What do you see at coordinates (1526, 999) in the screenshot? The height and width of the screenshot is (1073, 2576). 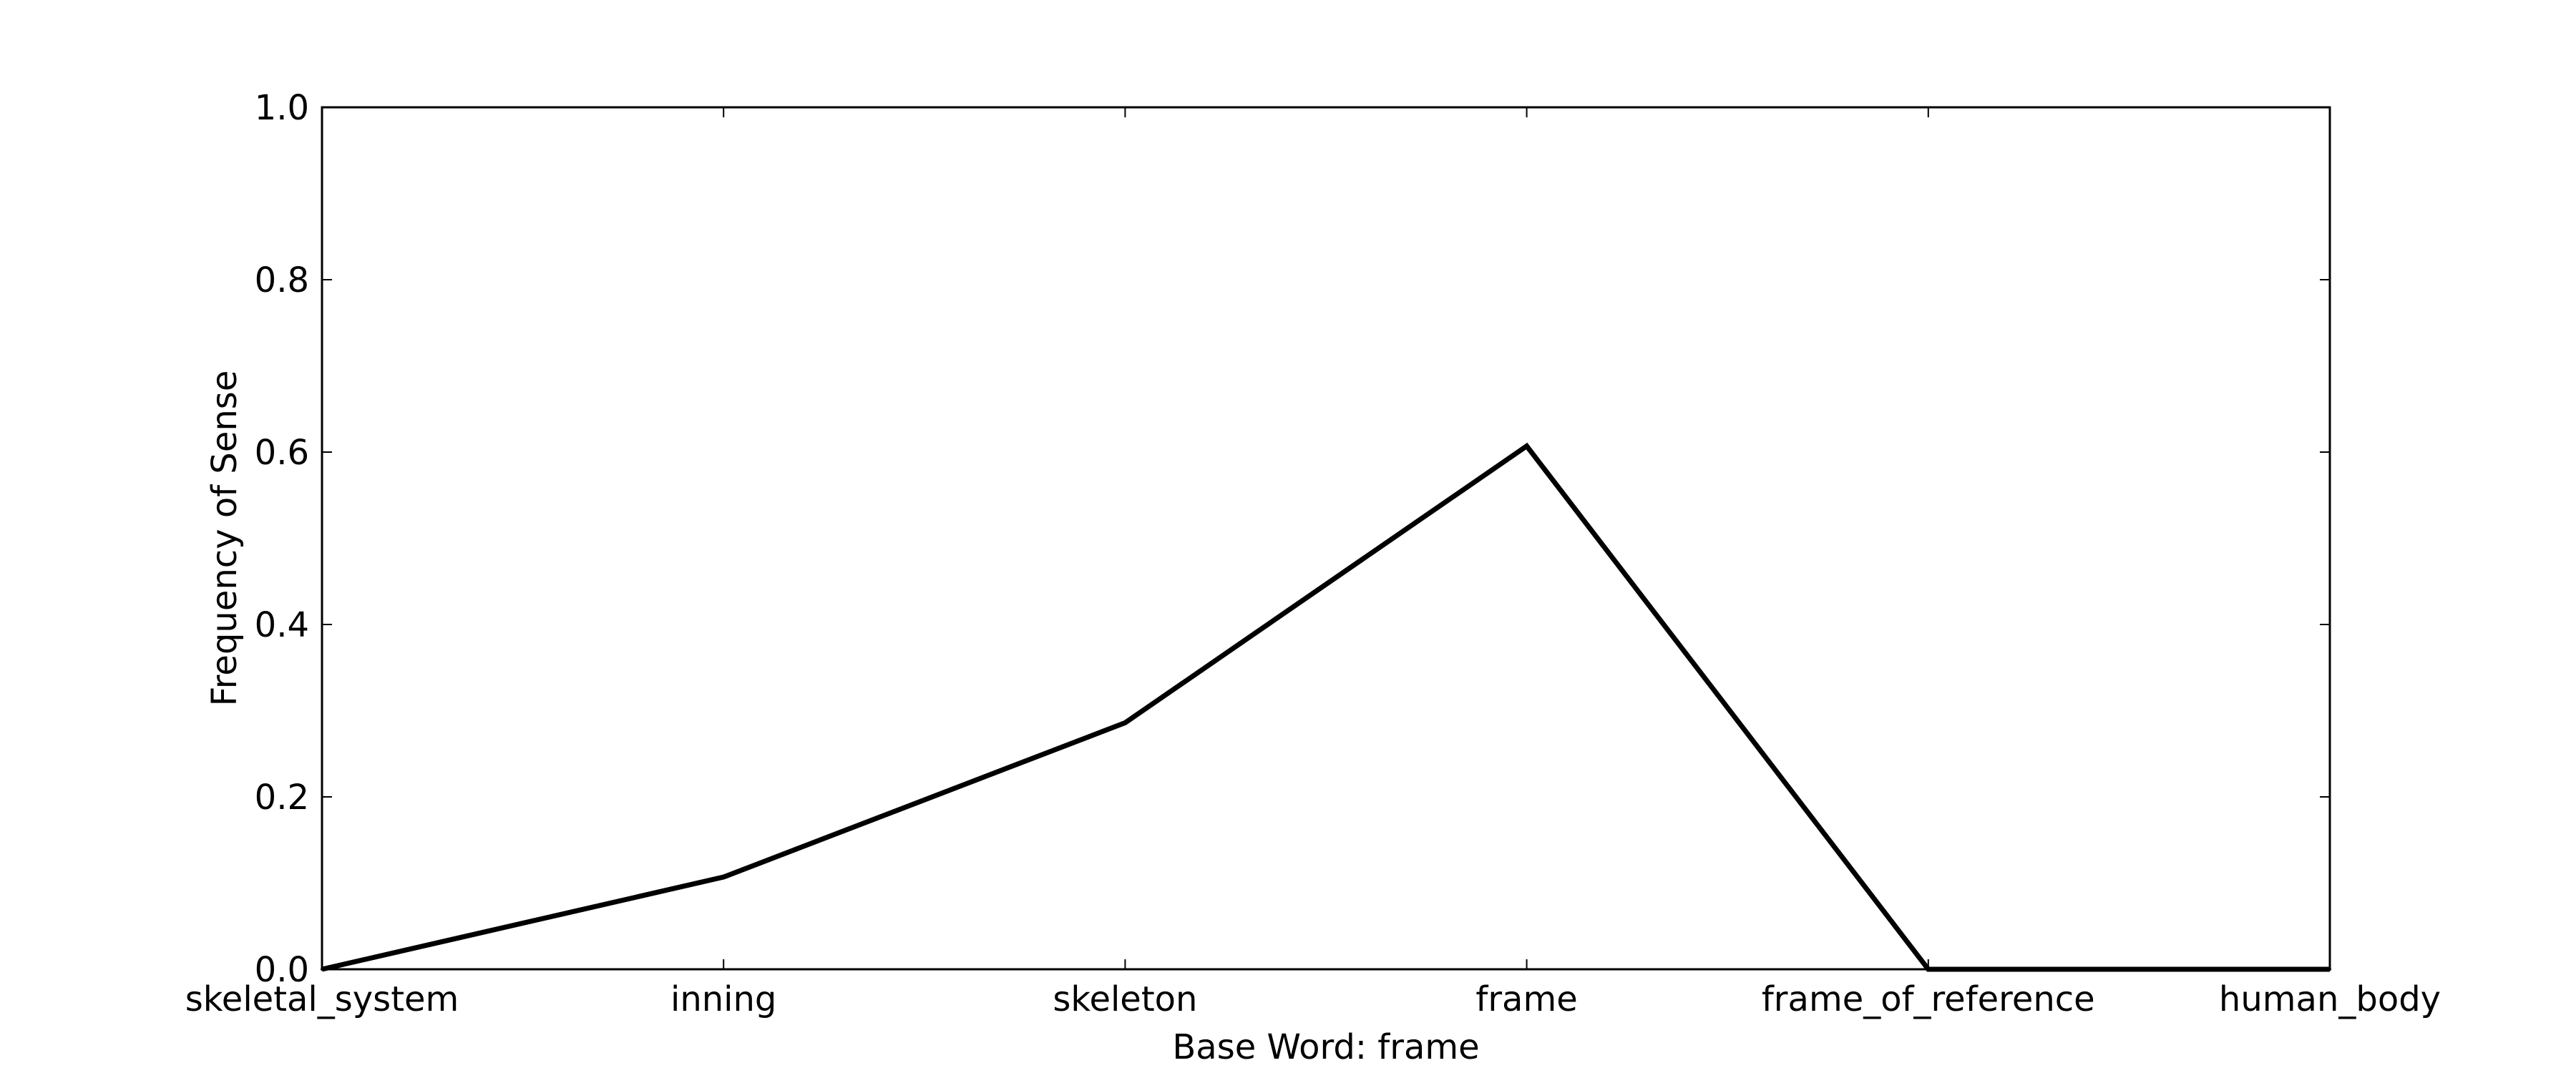 I see `x-tick-label: frame` at bounding box center [1526, 999].